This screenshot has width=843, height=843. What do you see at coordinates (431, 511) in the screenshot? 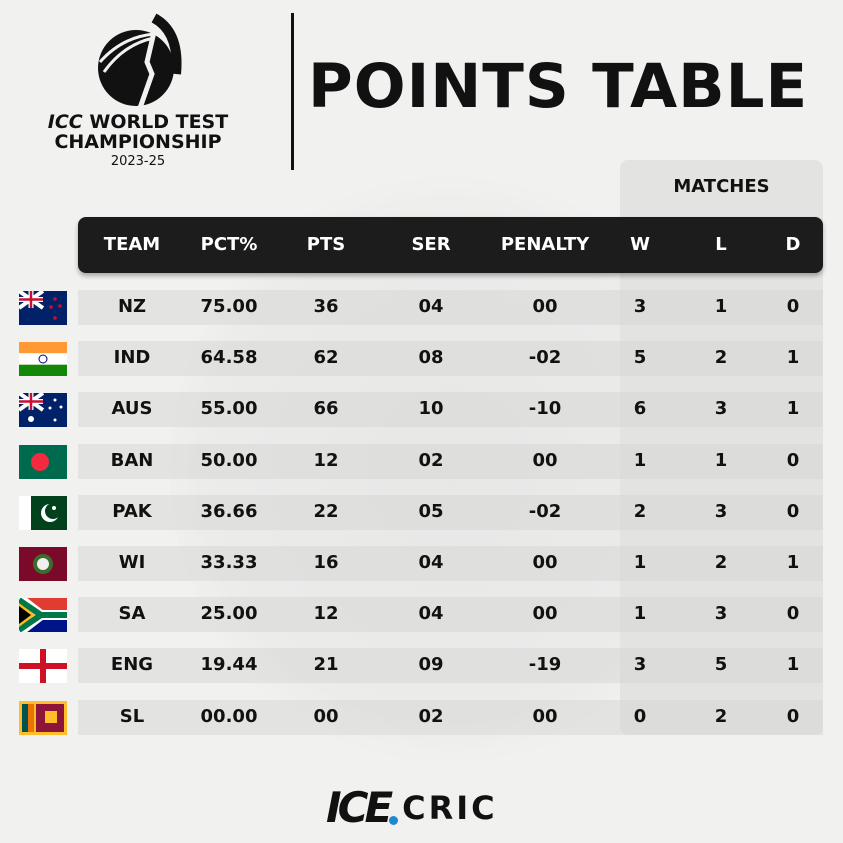
I see `cell-ser: 05` at bounding box center [431, 511].